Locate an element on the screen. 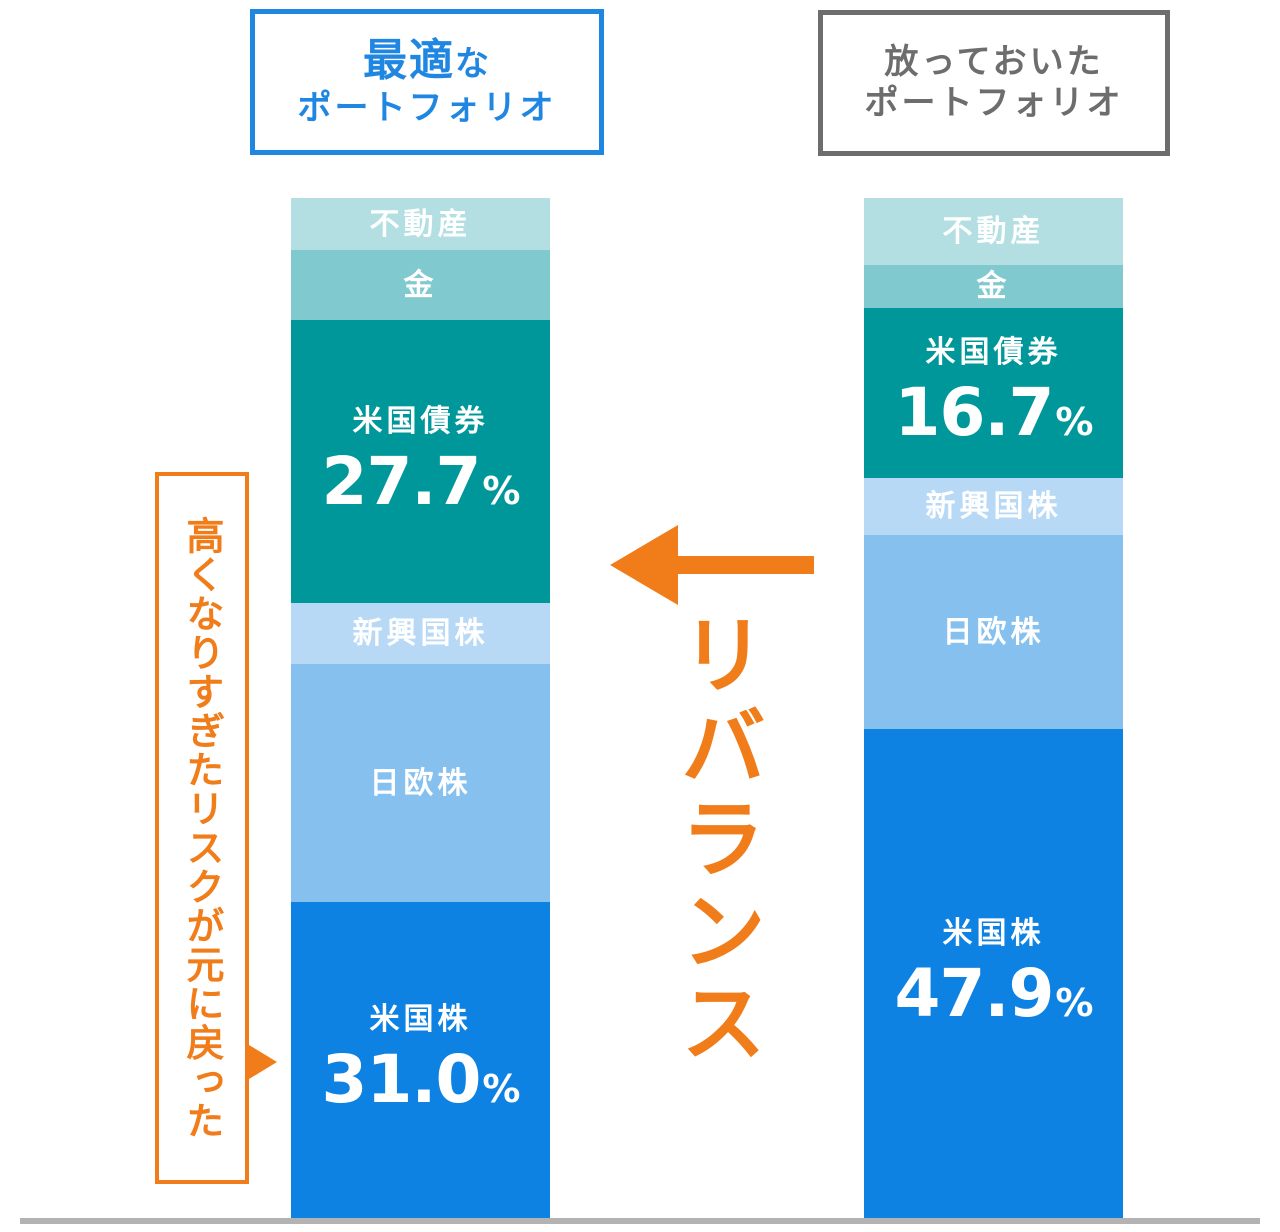  neglected-portfolio-title-line1: 放っておいた is located at coordinates (994, 62).